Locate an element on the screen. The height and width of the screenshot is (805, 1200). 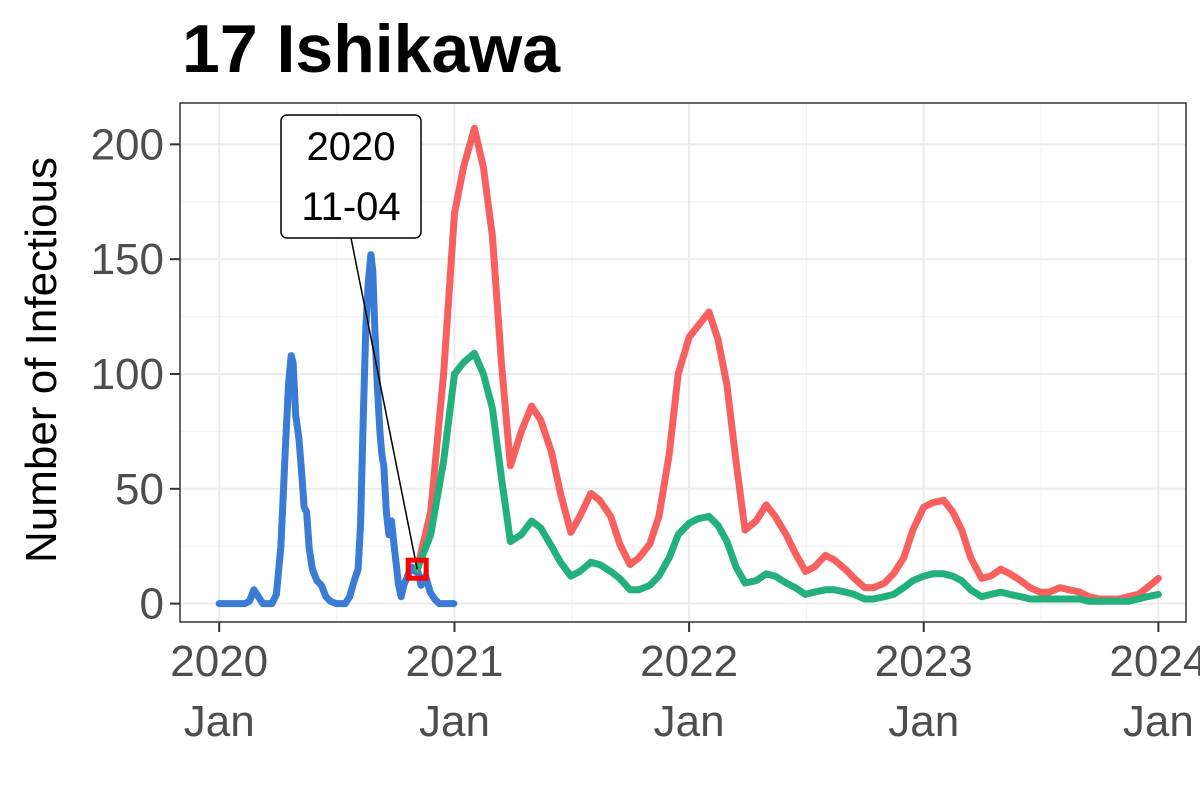
x-tick-label-year: 2021 is located at coordinates (455, 661).